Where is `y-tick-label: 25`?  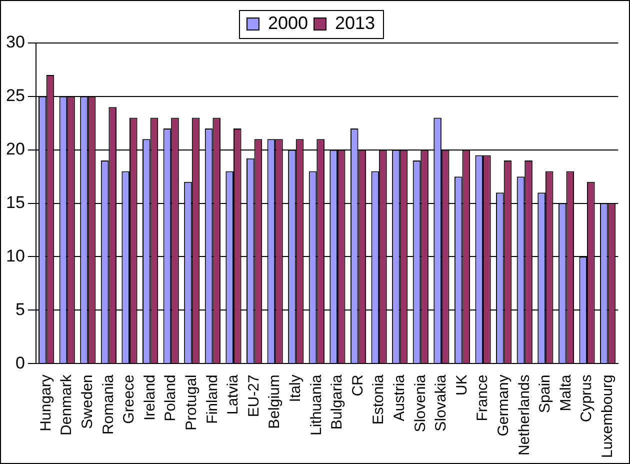 y-tick-label: 25 is located at coordinates (15, 96).